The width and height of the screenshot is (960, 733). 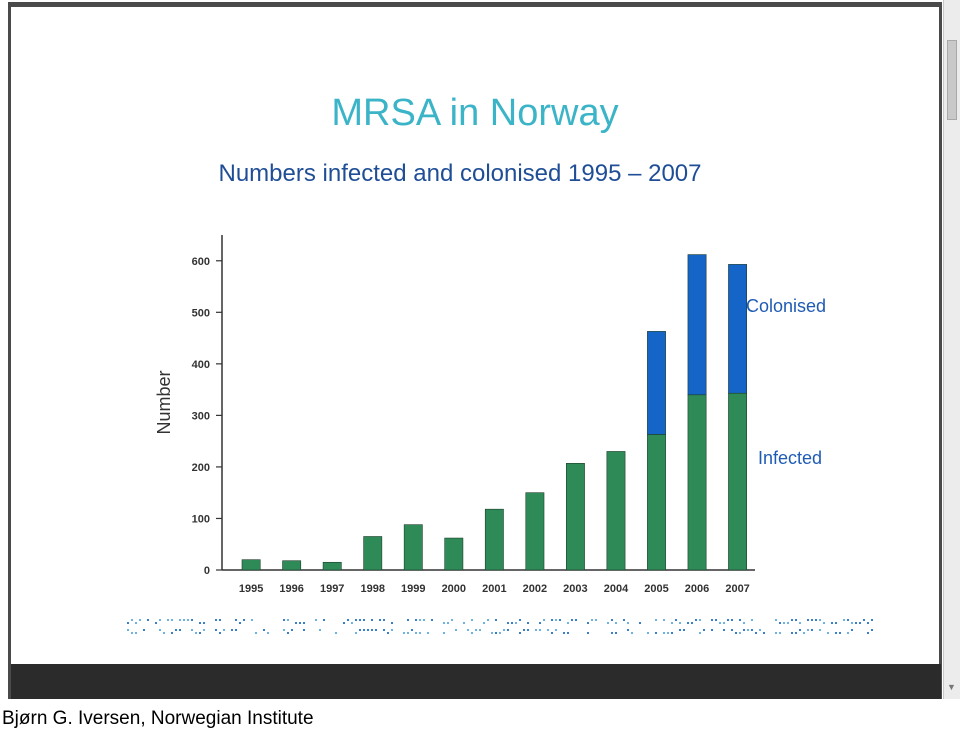 I want to click on scrollbar-thumb, so click(x=952, y=80).